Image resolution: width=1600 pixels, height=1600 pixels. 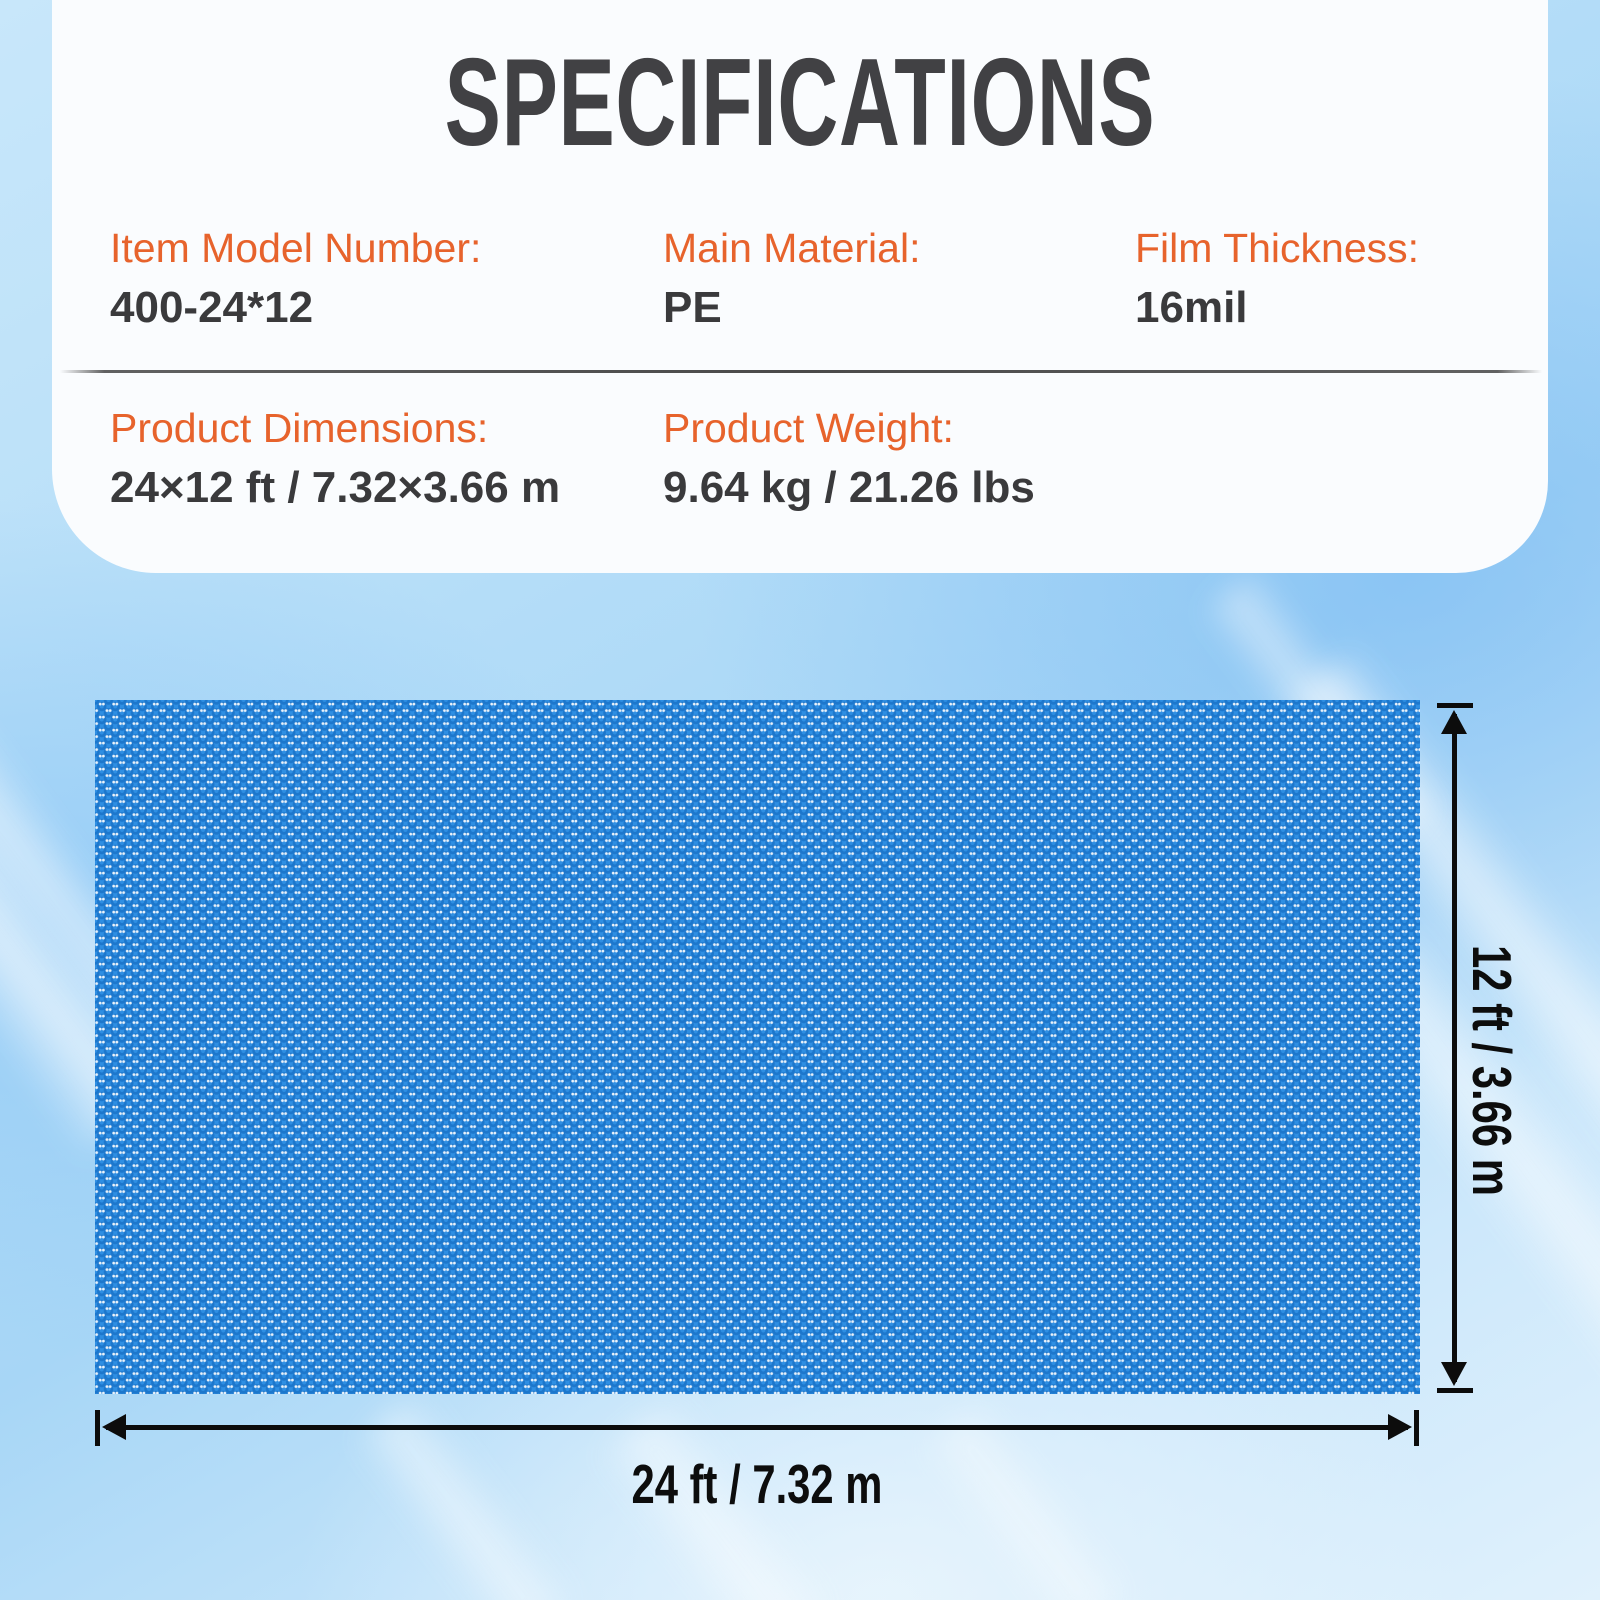 I want to click on dimension-tick-bottom, so click(x=1455, y=1390).